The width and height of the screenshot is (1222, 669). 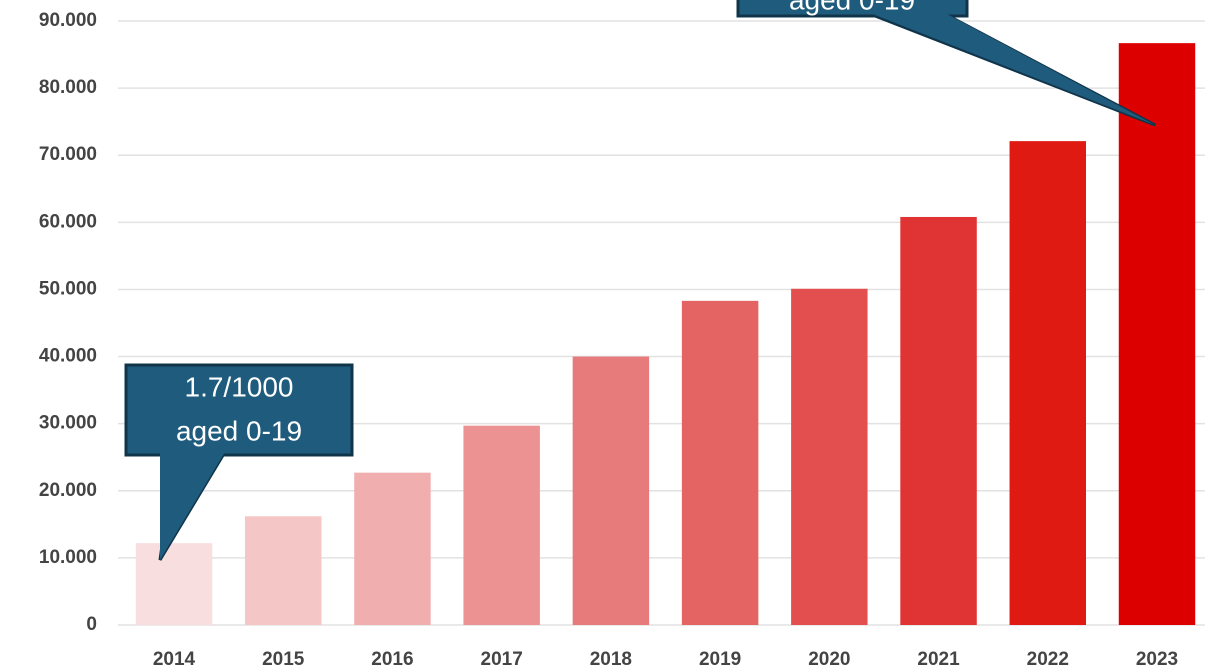 I want to click on callout: aged 0-19, so click(x=946, y=63).